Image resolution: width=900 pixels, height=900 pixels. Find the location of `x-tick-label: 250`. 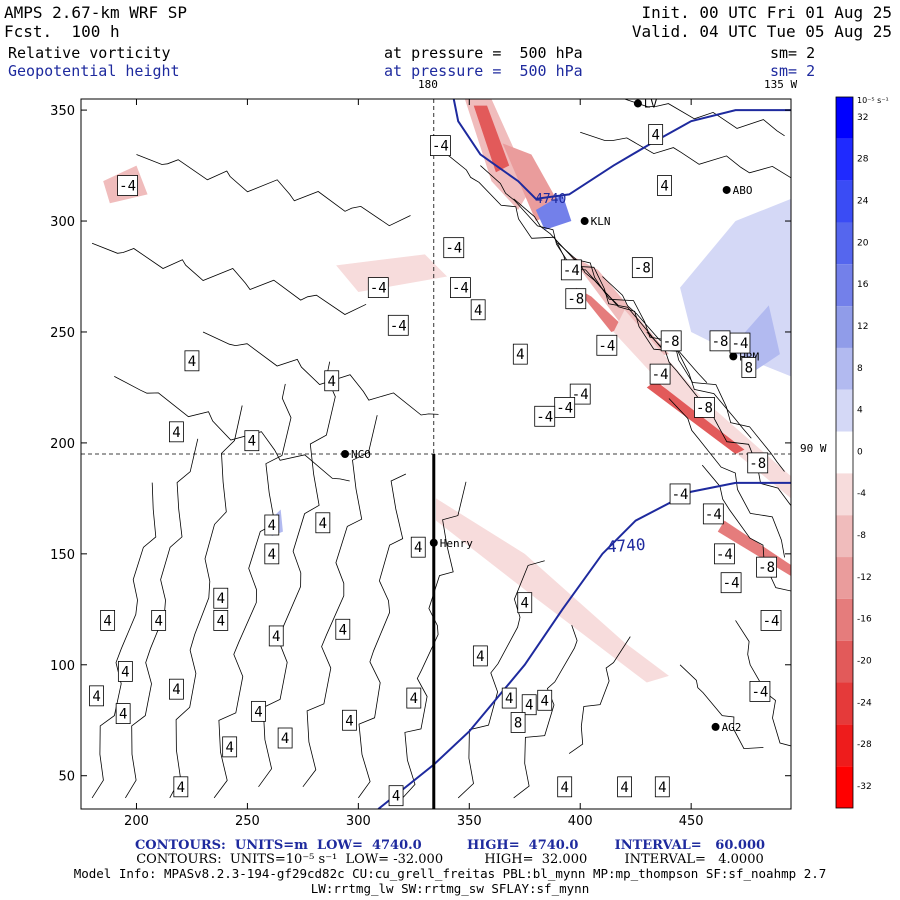

x-tick-label: 250 is located at coordinates (247, 821).